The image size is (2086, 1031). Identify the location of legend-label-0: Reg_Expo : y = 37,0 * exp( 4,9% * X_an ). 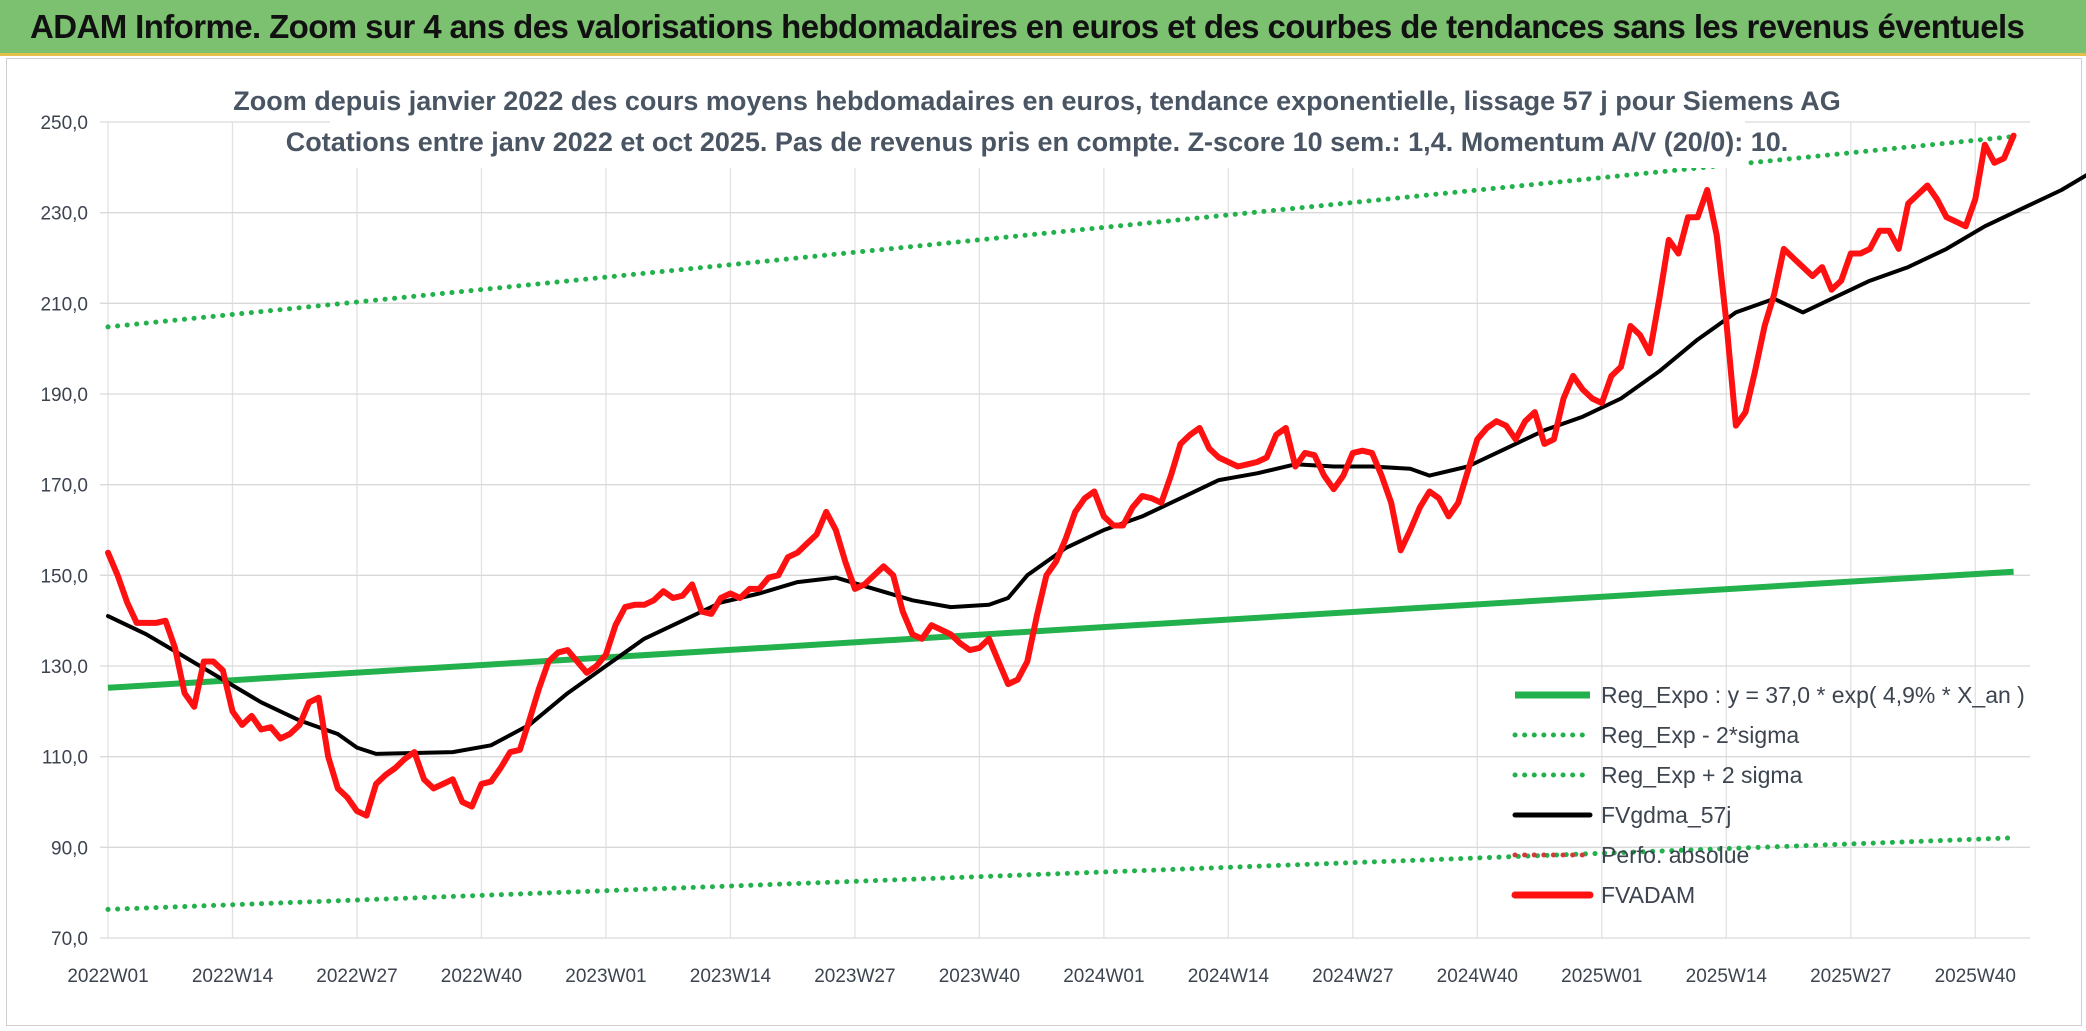
(1813, 695).